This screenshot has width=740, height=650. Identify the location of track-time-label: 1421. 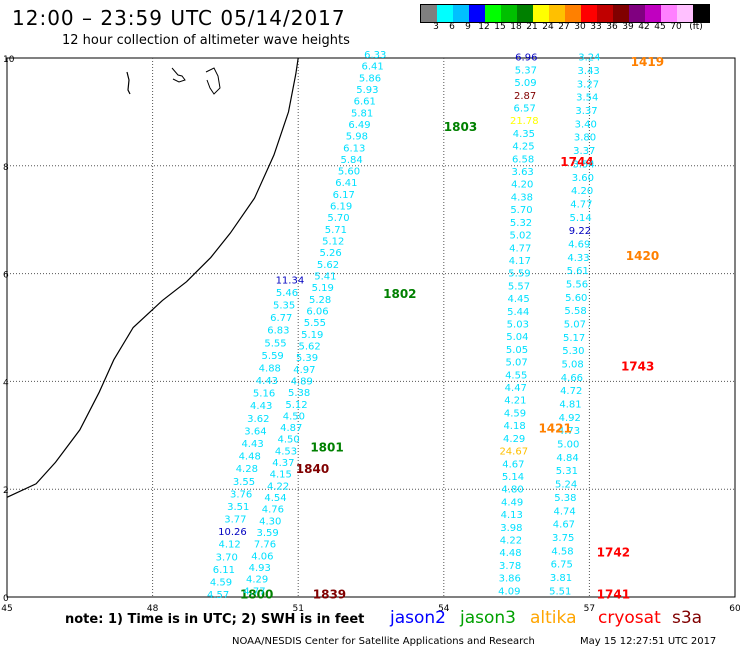
(554, 429).